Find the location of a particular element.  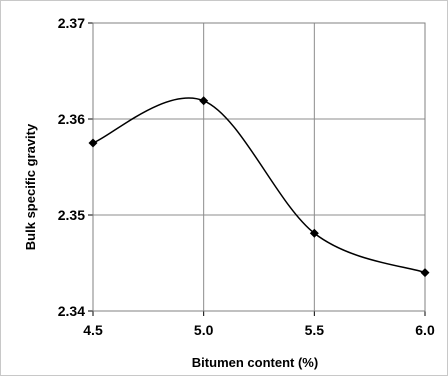

y-tick-label: 2.36 is located at coordinates (71, 119).